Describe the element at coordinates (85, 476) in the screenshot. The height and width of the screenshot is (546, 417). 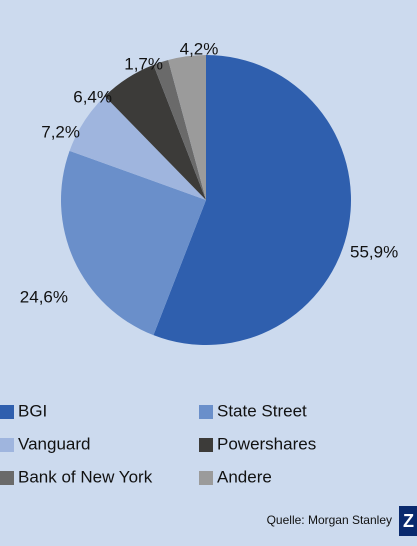
I see `legend-label: Bank of New York` at that location.